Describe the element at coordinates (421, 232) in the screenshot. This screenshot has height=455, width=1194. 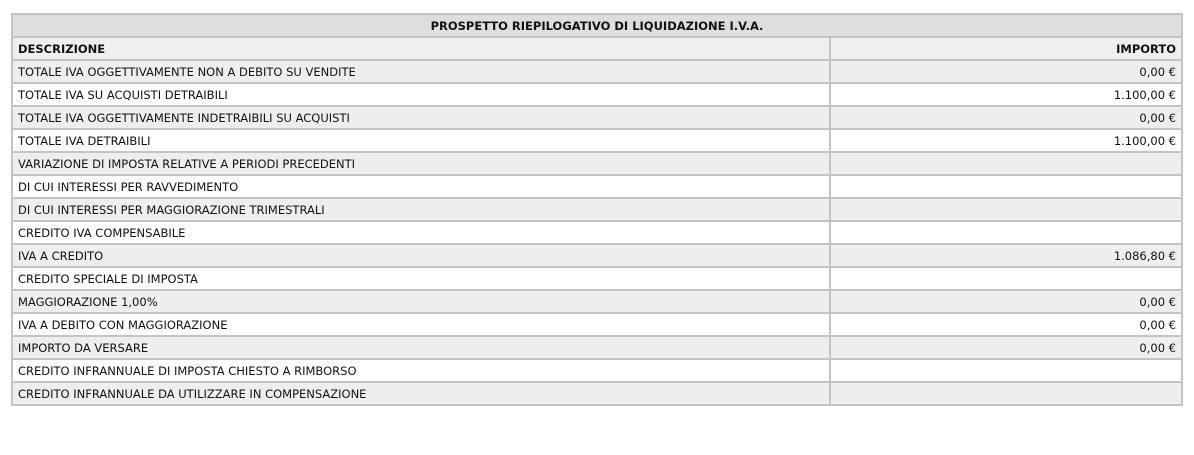
I see `row-description: CREDITO IVA COMPENSABILE` at that location.